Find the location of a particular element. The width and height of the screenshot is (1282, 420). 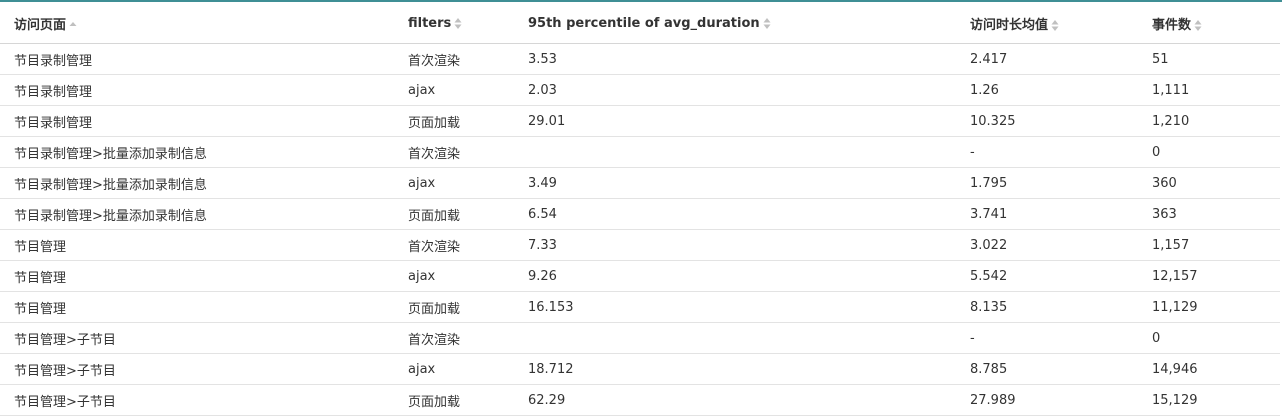

column-header-avg: 访问时长均值 is located at coordinates (1047, 24).